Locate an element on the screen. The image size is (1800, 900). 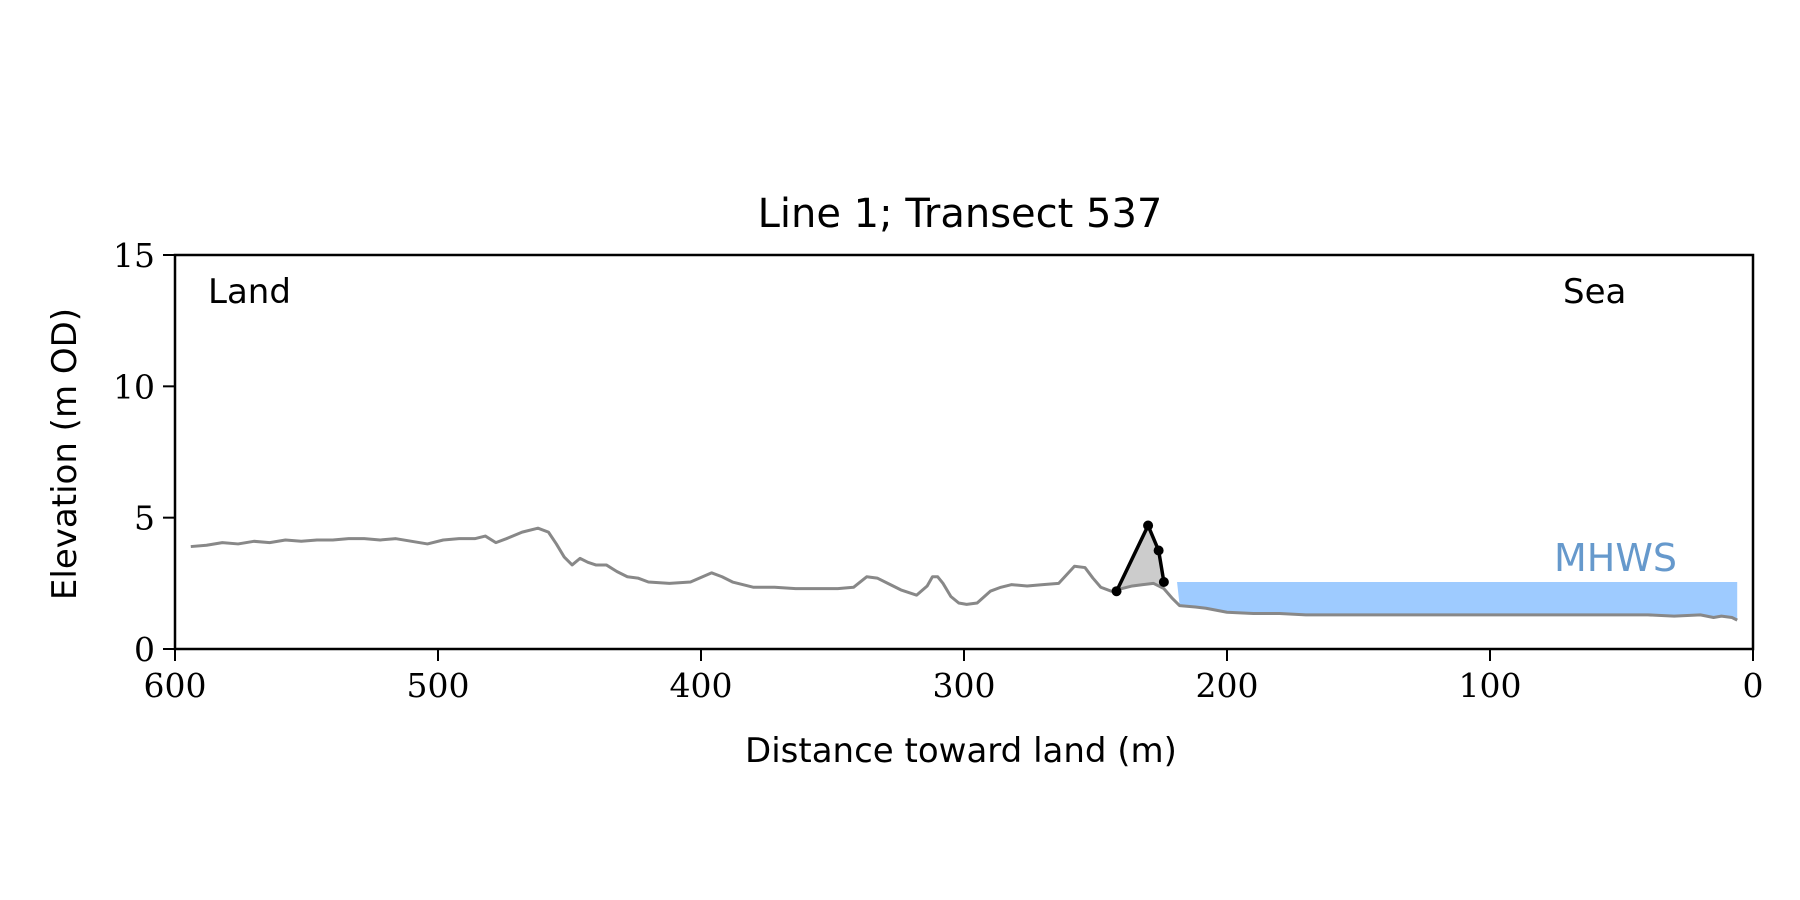
x-tick-label: 300 is located at coordinates (964, 685).